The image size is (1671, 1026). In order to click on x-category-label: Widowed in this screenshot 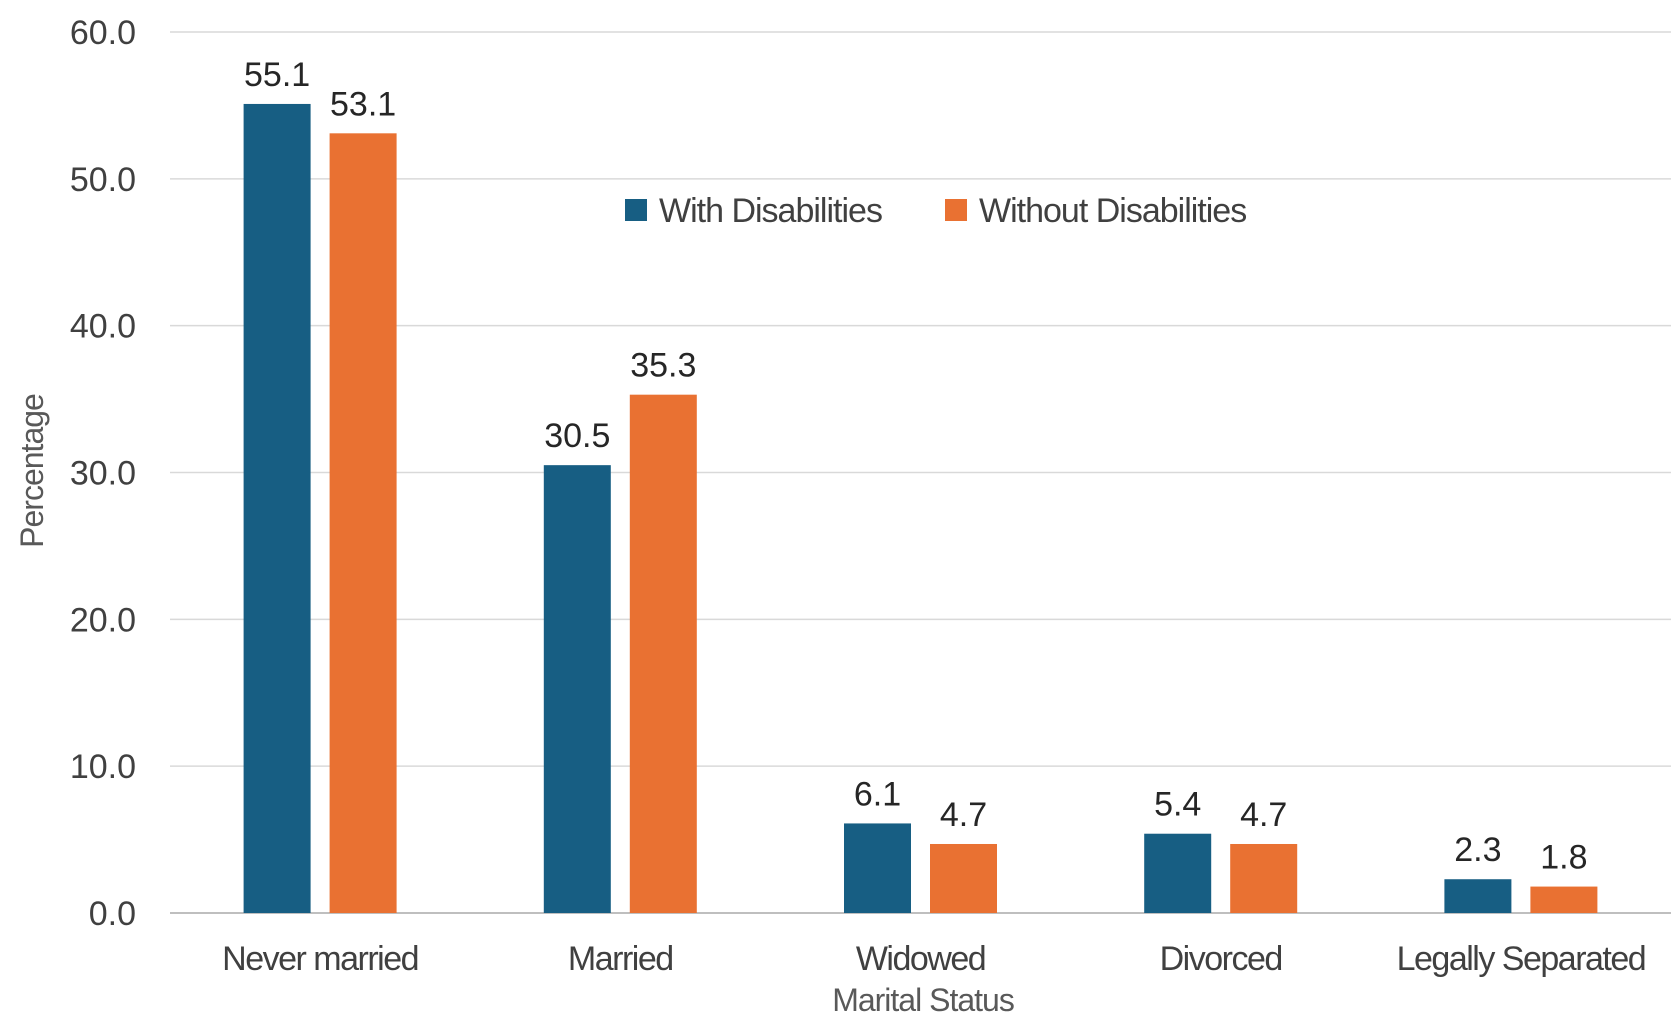, I will do `click(920, 959)`.